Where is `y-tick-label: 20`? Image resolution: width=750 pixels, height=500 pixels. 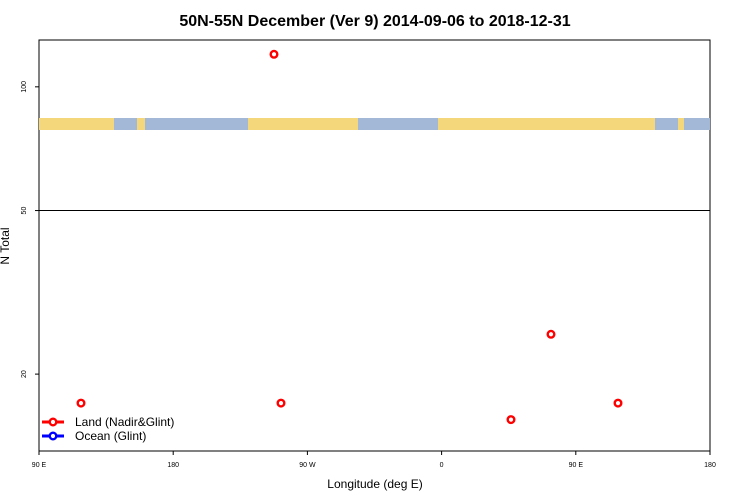 y-tick-label: 20 is located at coordinates (24, 374).